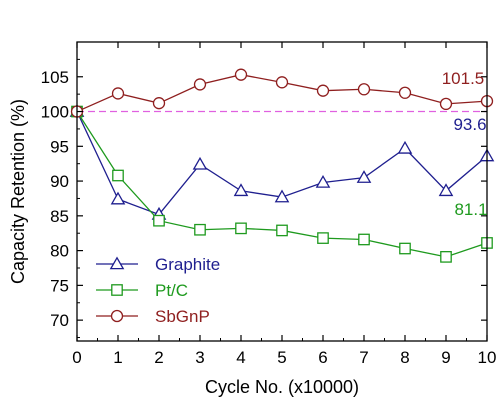 Image resolution: width=500 pixels, height=408 pixels. I want to click on y-tick-label: 100, so click(55, 112).